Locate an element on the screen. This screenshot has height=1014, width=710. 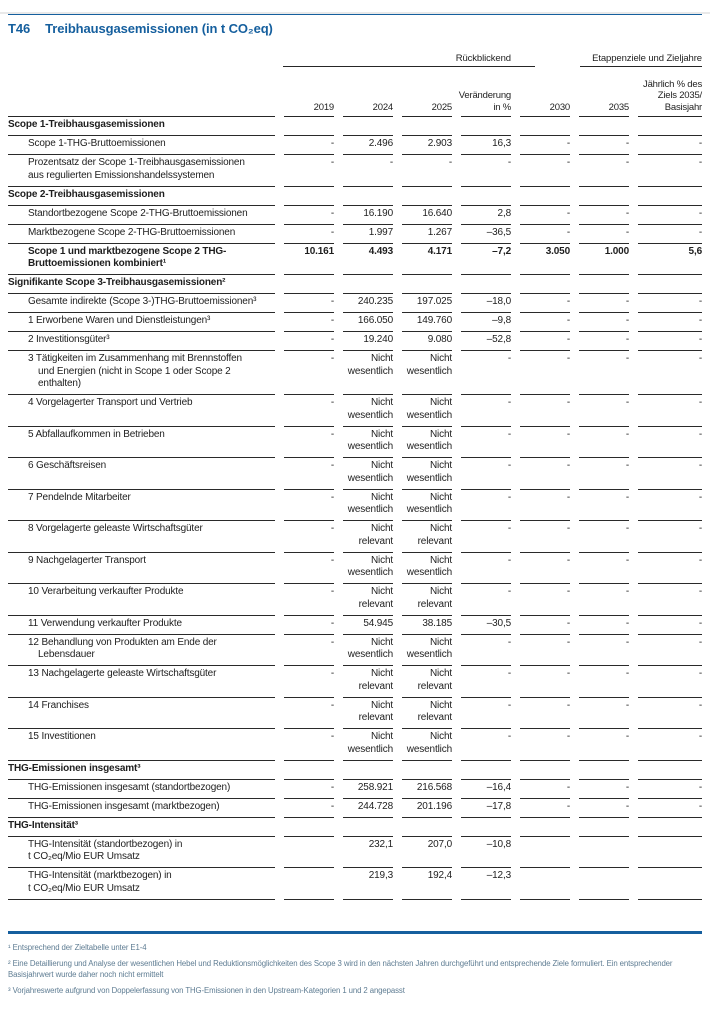
group-label-retrospective: Rückblickend is located at coordinates (483, 58).